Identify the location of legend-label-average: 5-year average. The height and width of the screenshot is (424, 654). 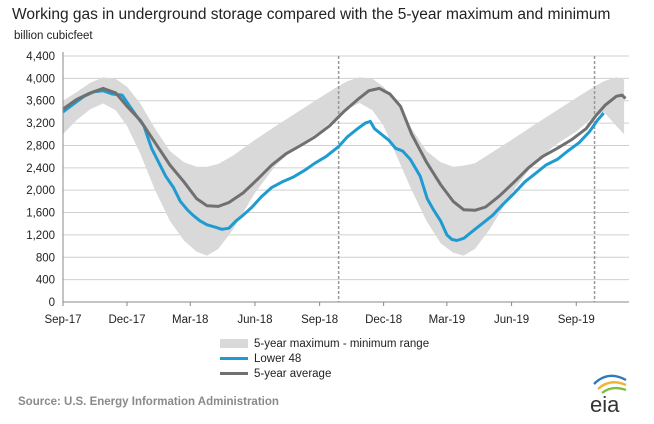
(293, 373).